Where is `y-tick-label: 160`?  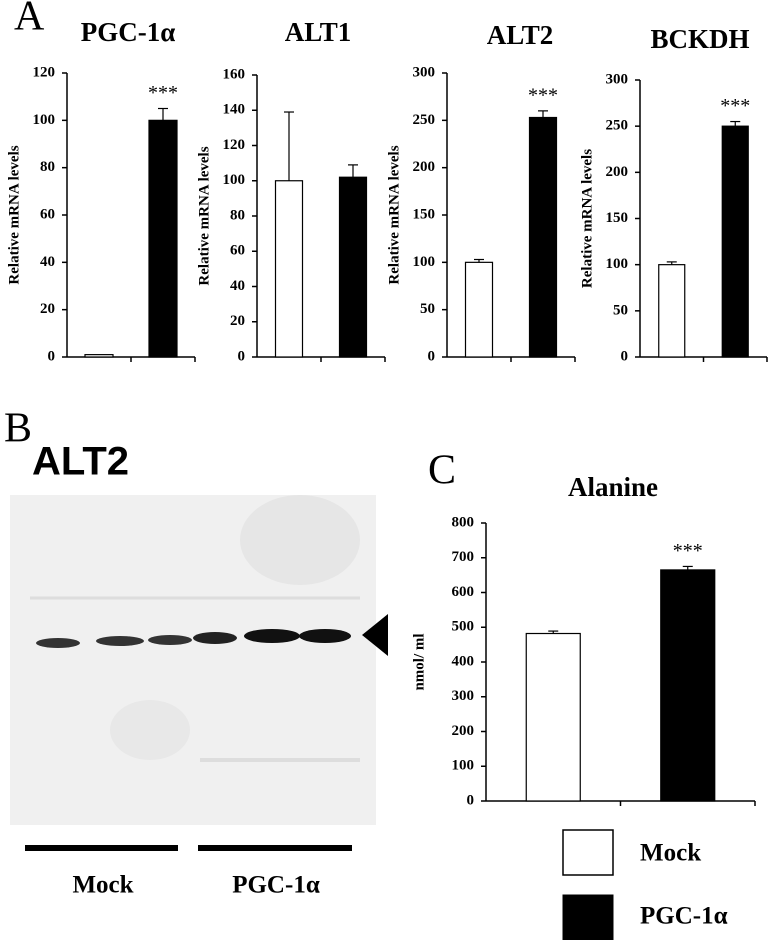 y-tick-label: 160 is located at coordinates (234, 74).